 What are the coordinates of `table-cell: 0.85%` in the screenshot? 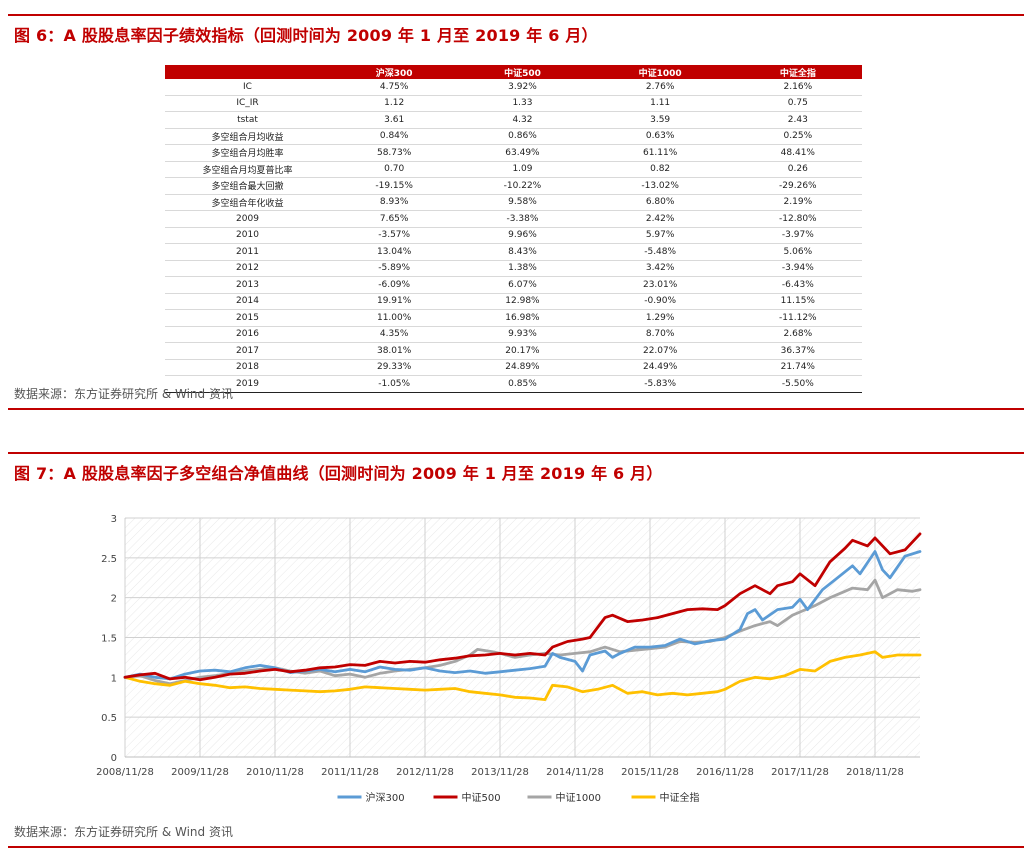 It's located at (522, 384).